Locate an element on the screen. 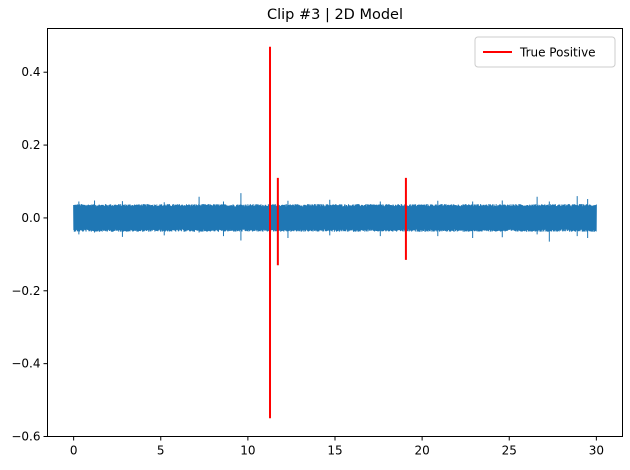 The height and width of the screenshot is (470, 630). x-tick-label: 25 is located at coordinates (509, 451).